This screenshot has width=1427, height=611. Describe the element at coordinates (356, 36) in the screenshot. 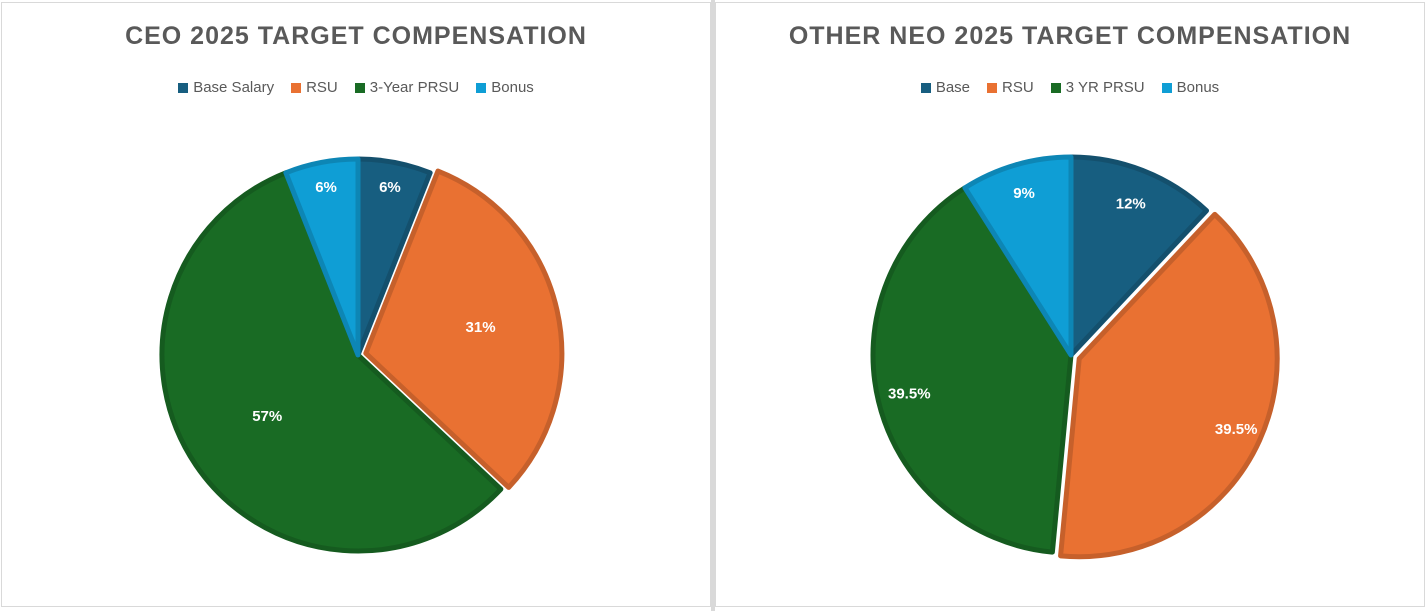

I see `chart-title: CEO 2025 TARGET COMPENSATION` at that location.